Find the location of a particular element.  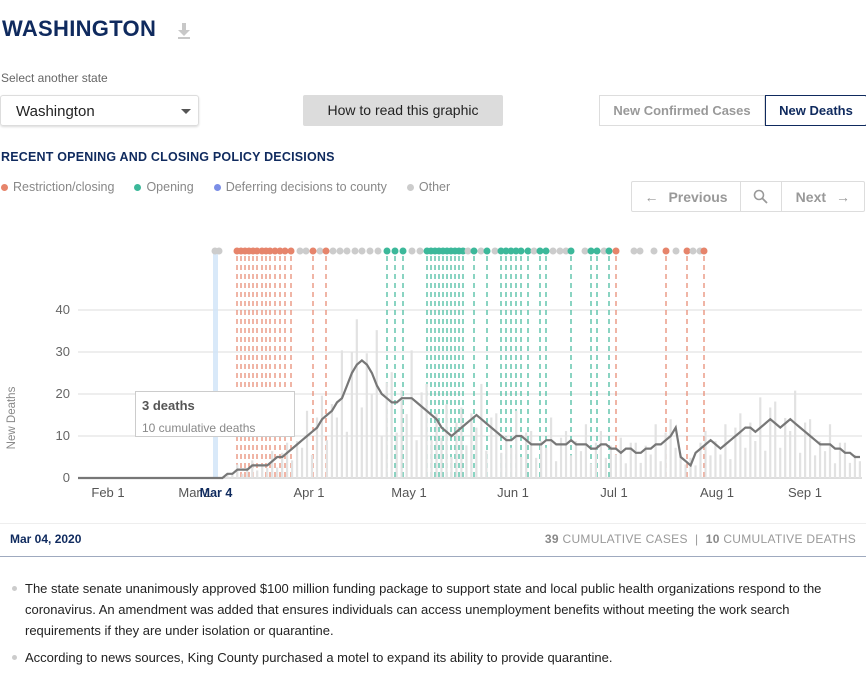

x-tick-label: Jul 1 is located at coordinates (613, 492).